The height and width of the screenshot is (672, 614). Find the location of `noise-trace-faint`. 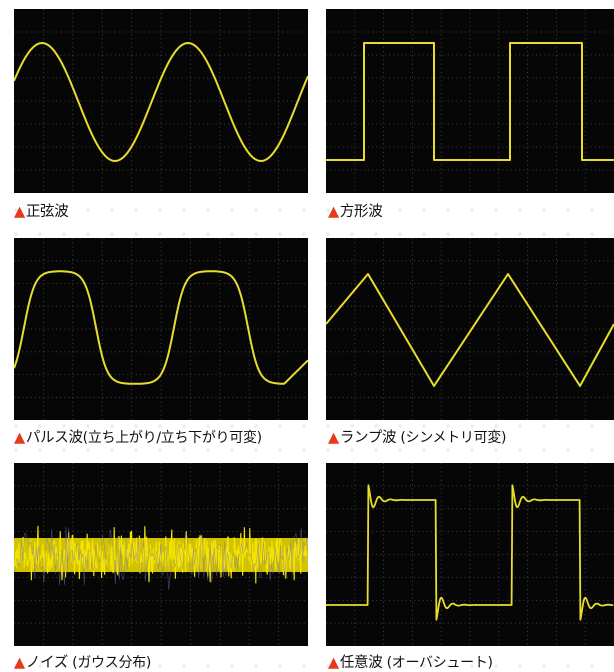

noise-trace-faint is located at coordinates (161, 558).